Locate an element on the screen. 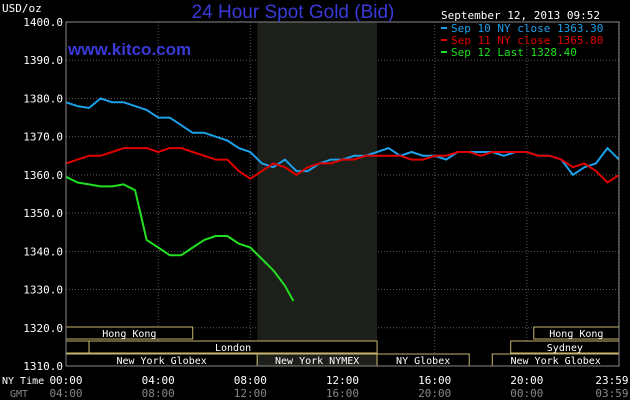  x-tick-label-ny: 08:00 is located at coordinates (250, 380).